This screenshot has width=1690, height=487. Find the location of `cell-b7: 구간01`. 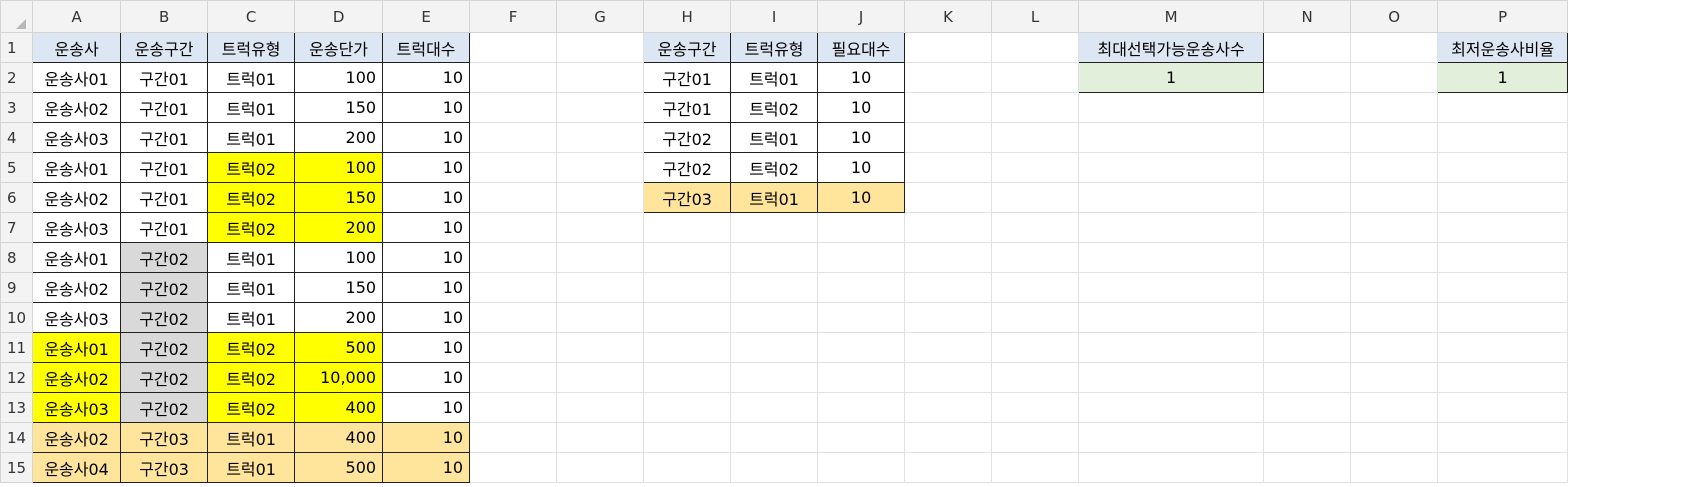

cell-b7: 구간01 is located at coordinates (164, 227).